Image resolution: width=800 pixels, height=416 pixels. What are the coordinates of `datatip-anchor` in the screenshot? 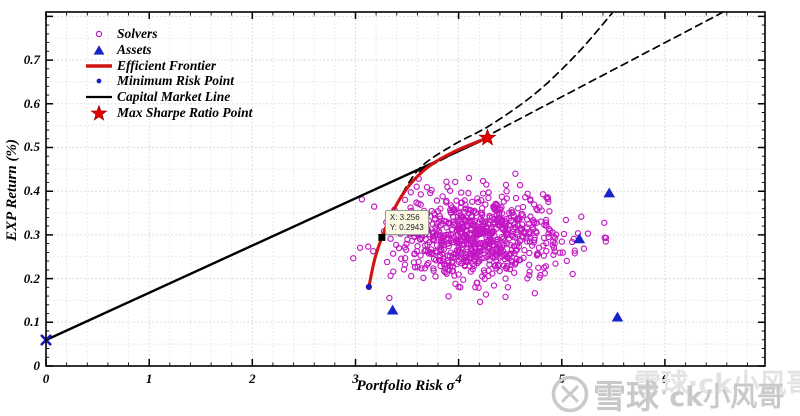 It's located at (382, 237).